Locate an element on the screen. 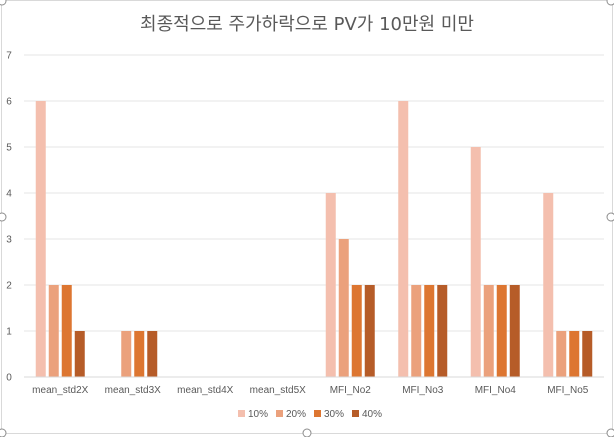 This screenshot has width=614, height=437. resize-handle-bottom-left is located at coordinates (3, 432).